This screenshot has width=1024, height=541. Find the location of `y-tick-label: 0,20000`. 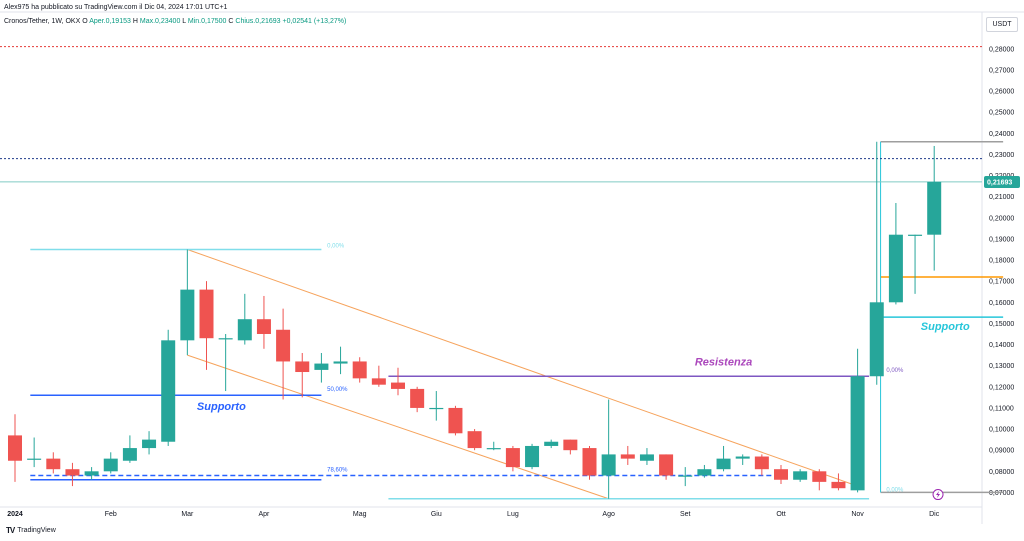

y-tick-label: 0,20000 is located at coordinates (1001, 218).